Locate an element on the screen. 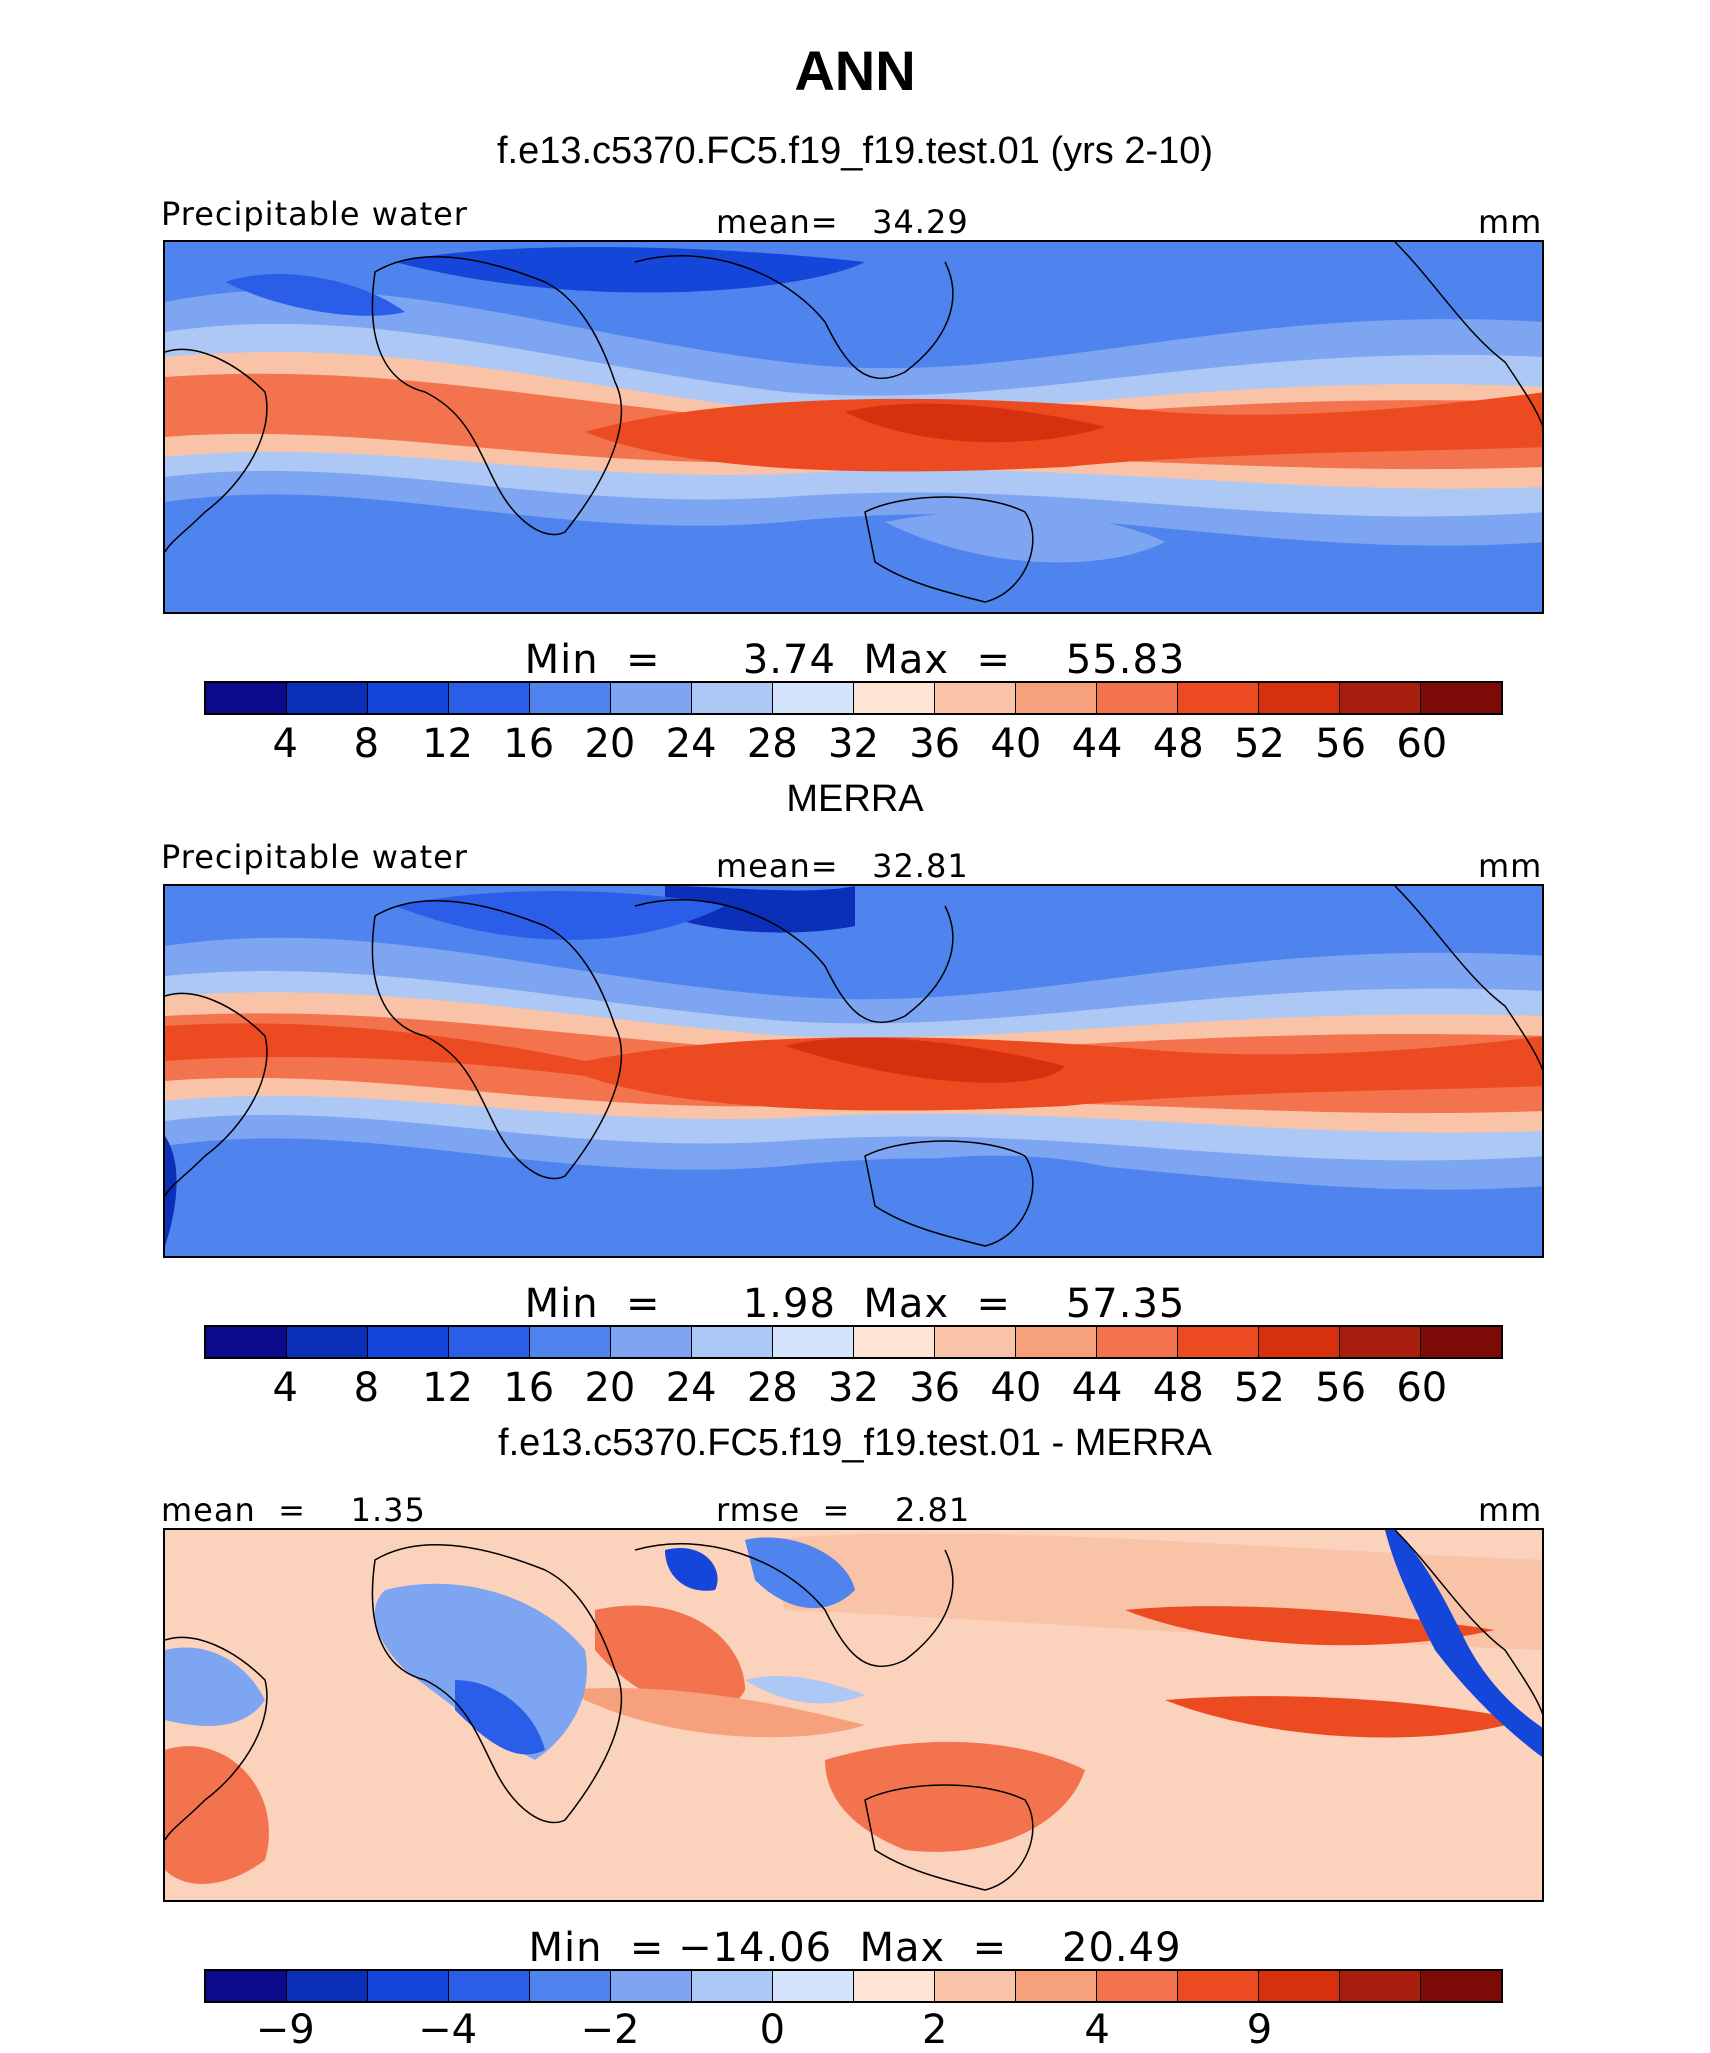 Image resolution: width=1710 pixels, height=2053 pixels. panel-1-contour-field is located at coordinates (853, 427).